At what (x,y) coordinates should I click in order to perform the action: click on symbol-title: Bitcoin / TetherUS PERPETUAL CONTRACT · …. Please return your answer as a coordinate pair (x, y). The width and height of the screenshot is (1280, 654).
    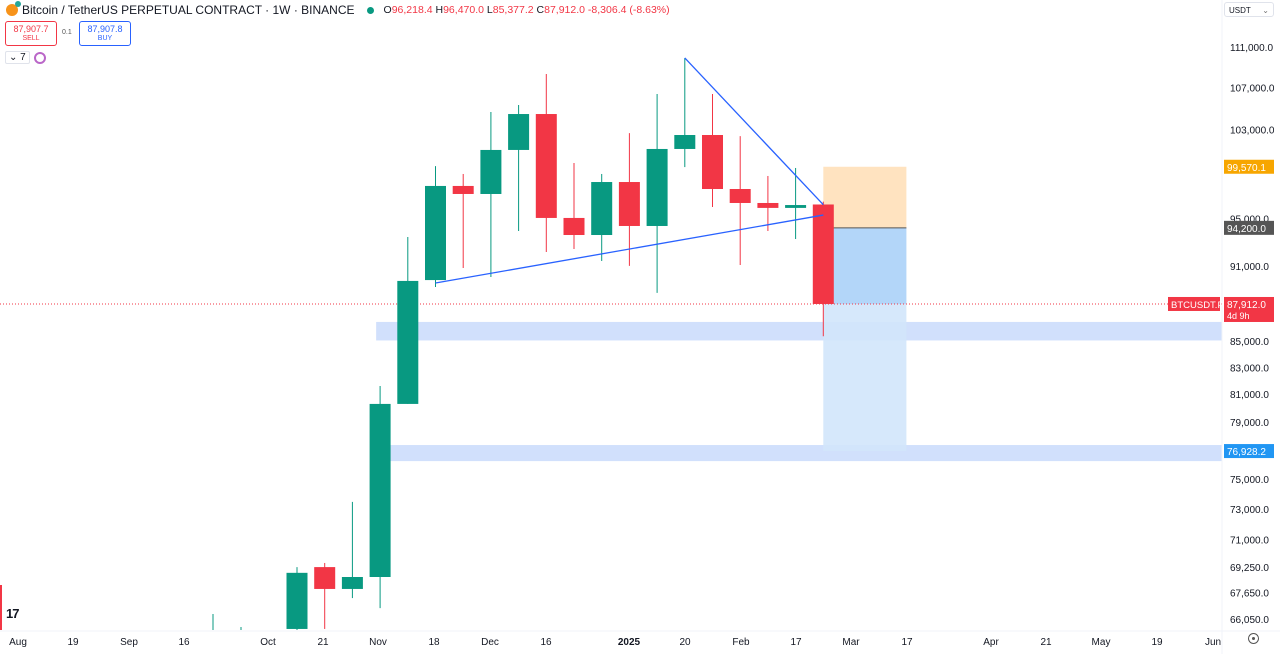
    Looking at the image, I should click on (188, 10).